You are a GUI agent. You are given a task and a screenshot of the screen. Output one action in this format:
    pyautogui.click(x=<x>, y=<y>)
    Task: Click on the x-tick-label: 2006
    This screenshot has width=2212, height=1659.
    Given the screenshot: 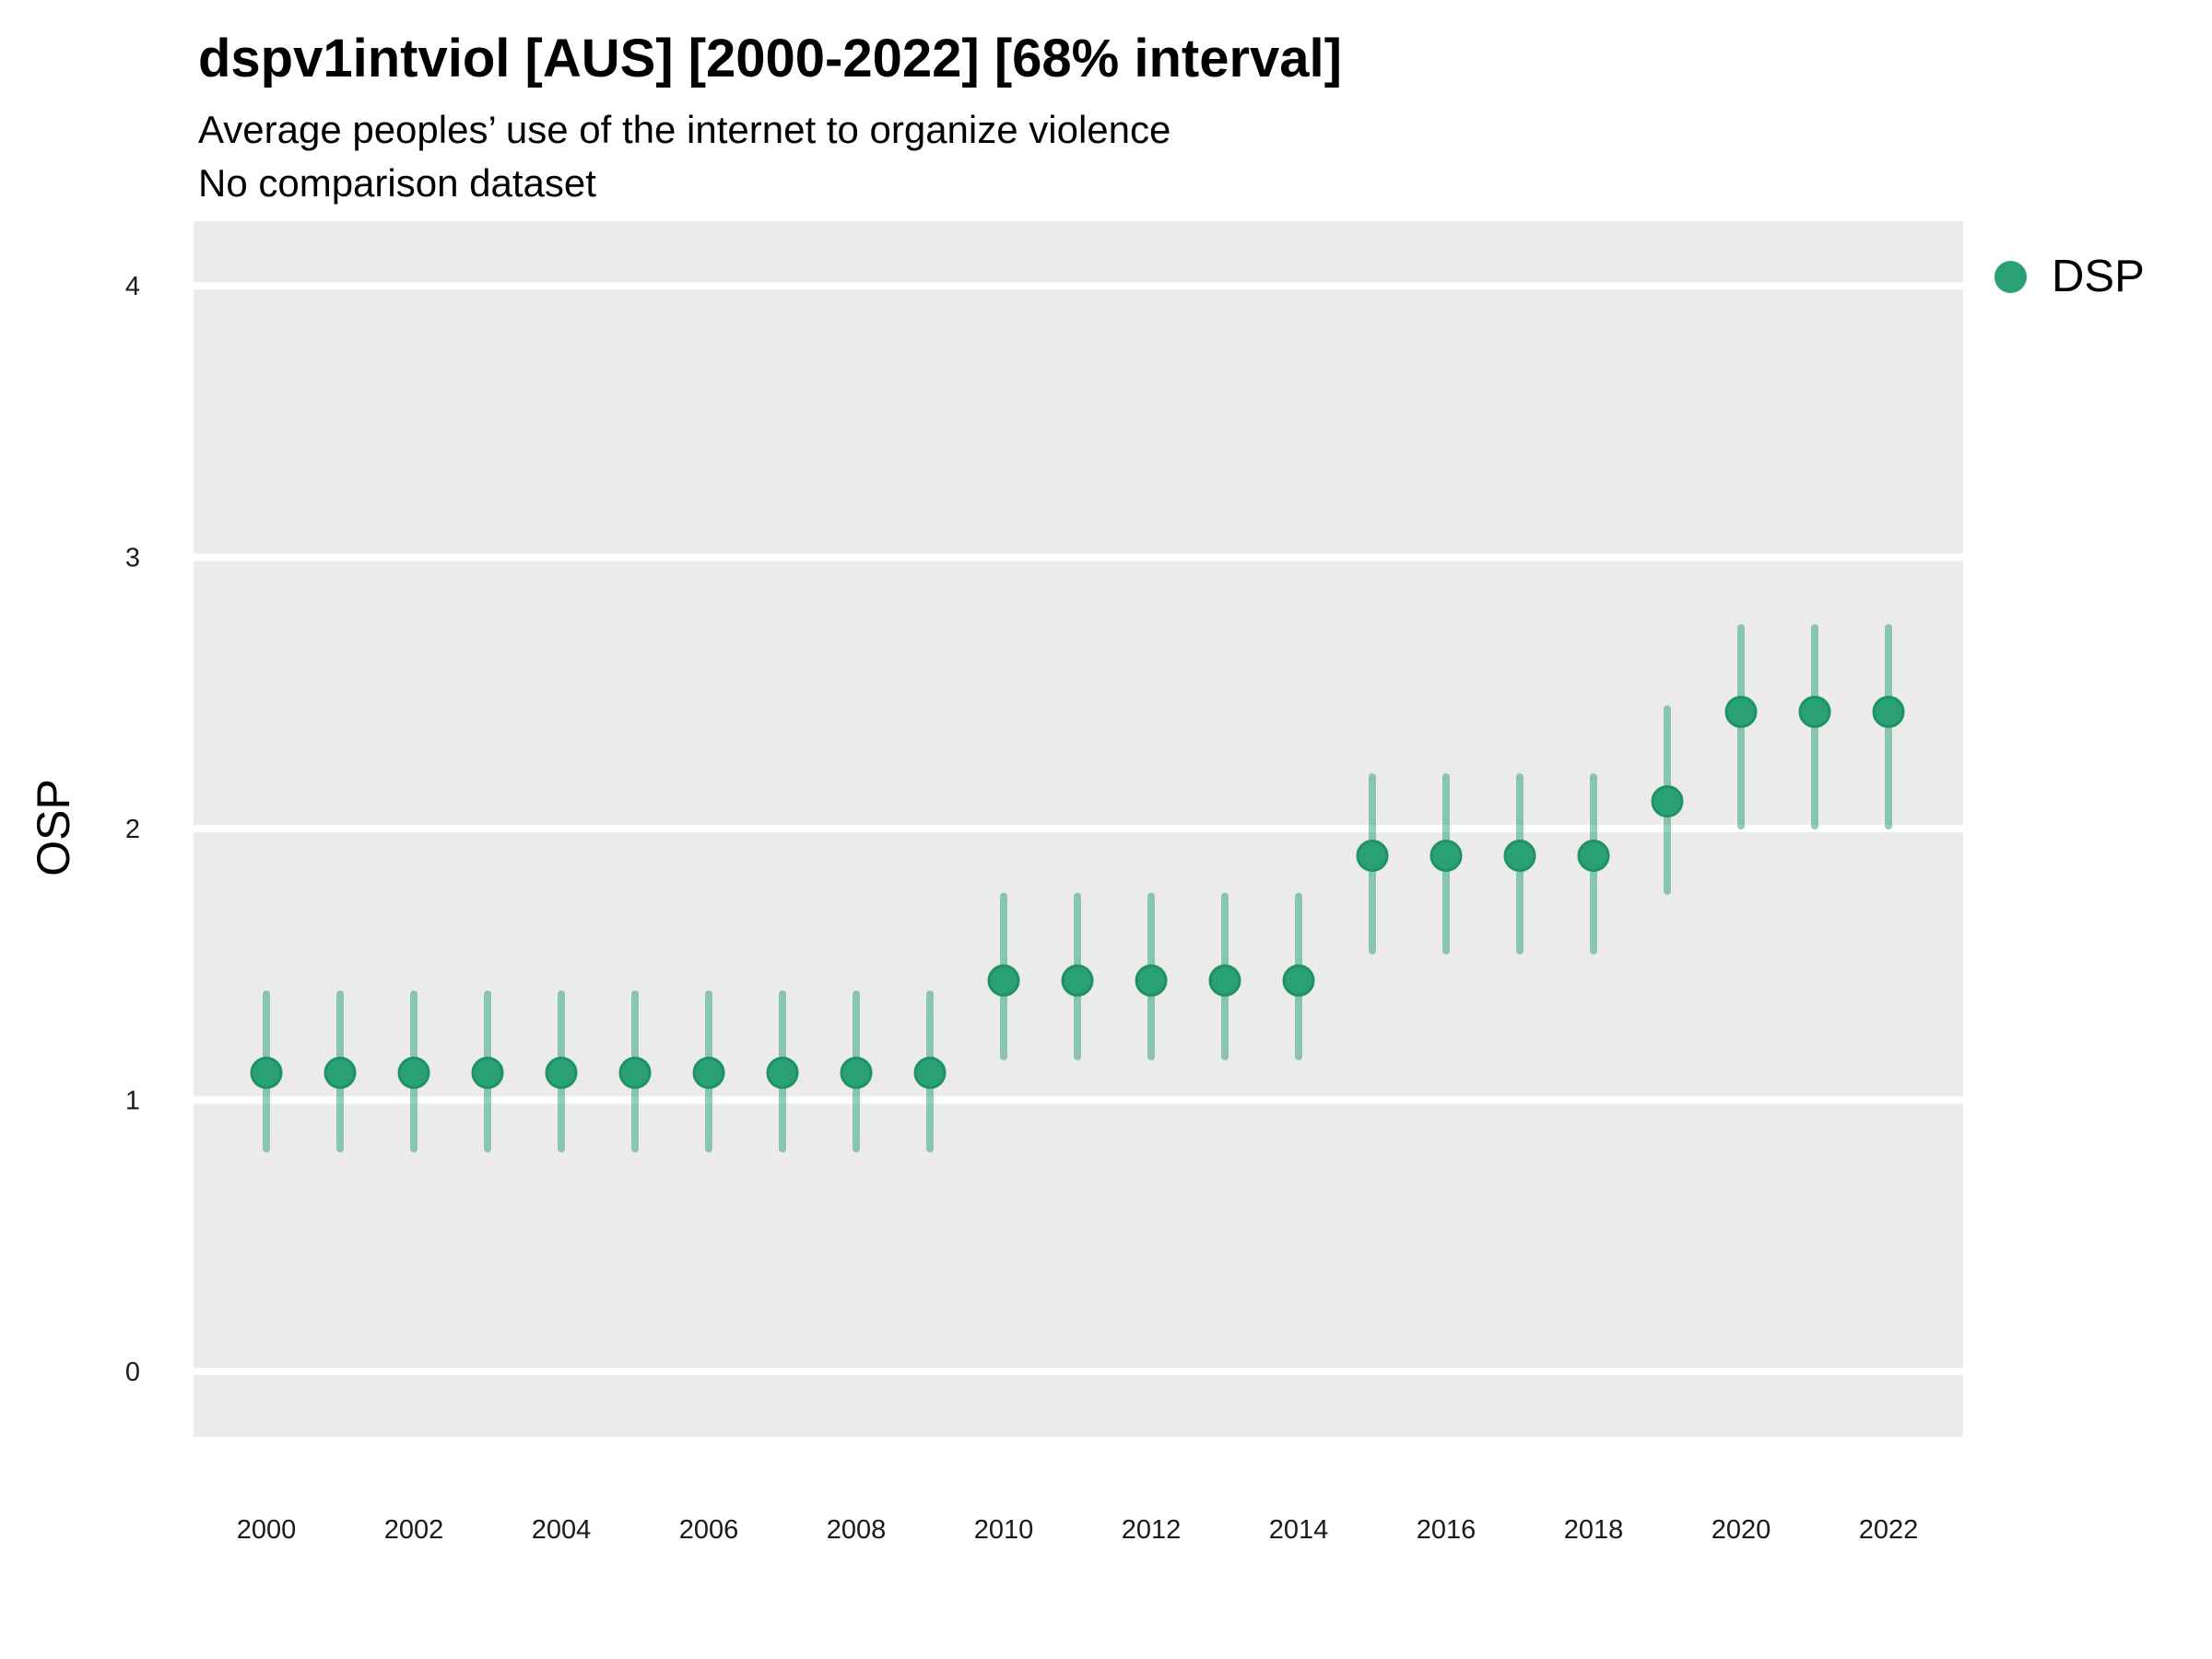 What is the action you would take?
    pyautogui.click(x=709, y=1530)
    